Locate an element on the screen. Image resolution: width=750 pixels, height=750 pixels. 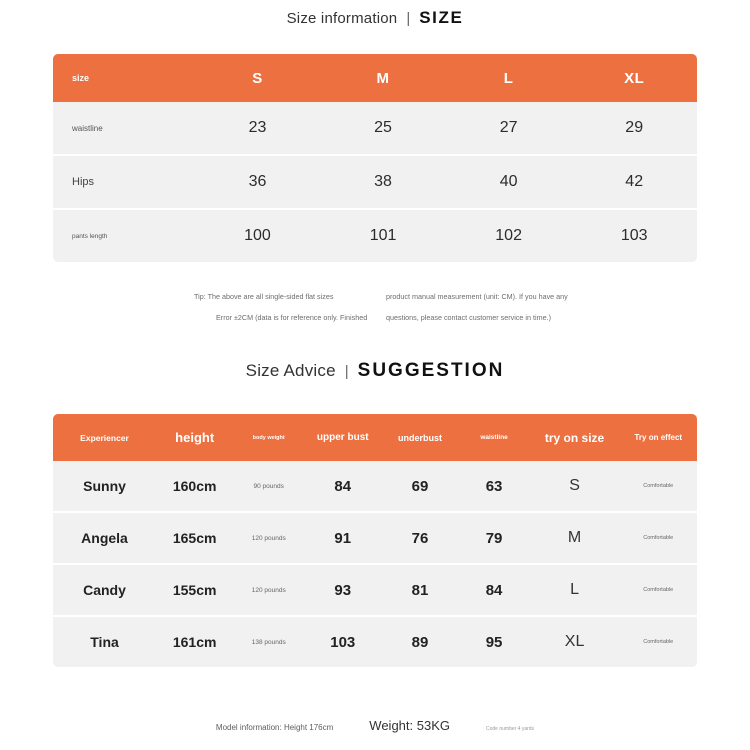
cell-upper-bust-tina: 103 is located at coordinates (343, 642).